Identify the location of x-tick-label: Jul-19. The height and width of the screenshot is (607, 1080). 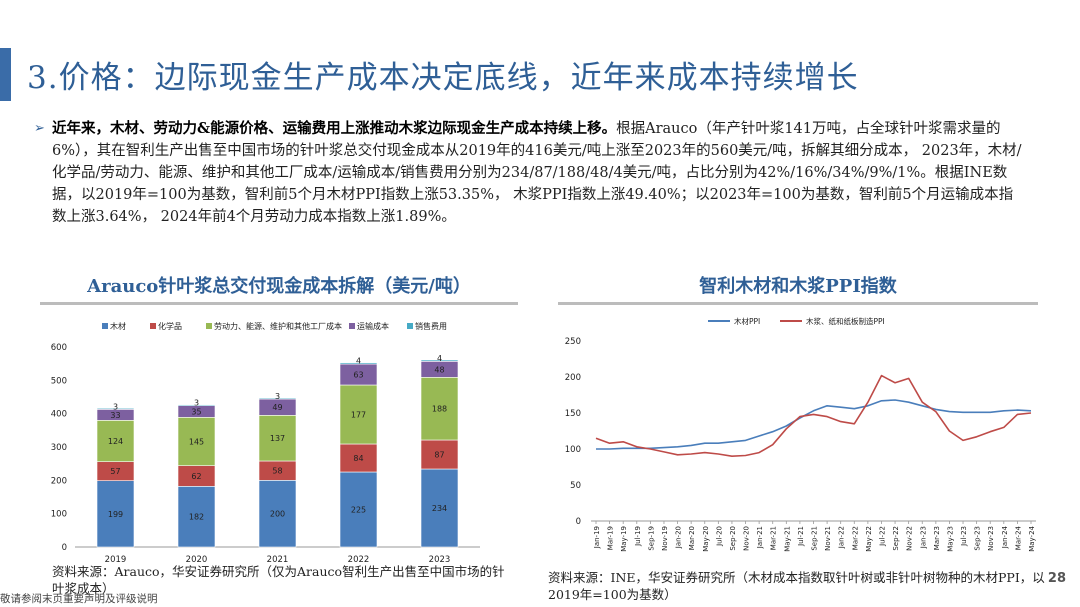
(638, 536).